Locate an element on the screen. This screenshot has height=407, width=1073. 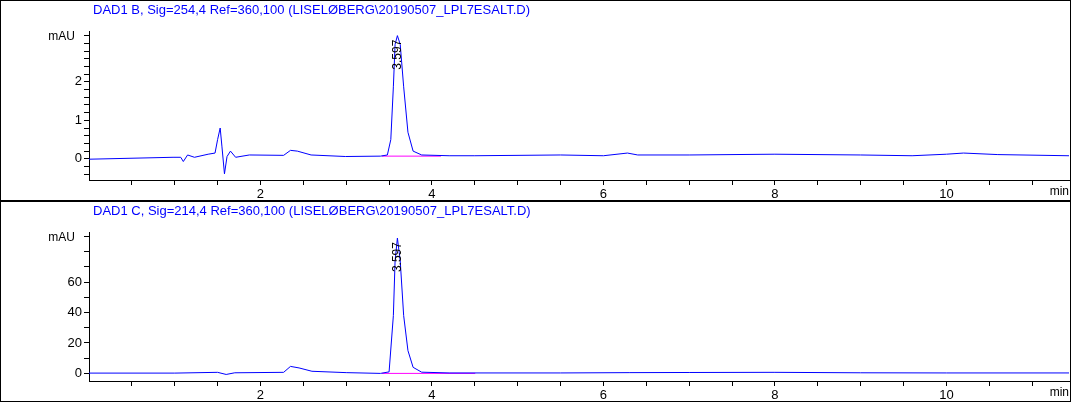
y-tick-label: 2 is located at coordinates (78, 81).